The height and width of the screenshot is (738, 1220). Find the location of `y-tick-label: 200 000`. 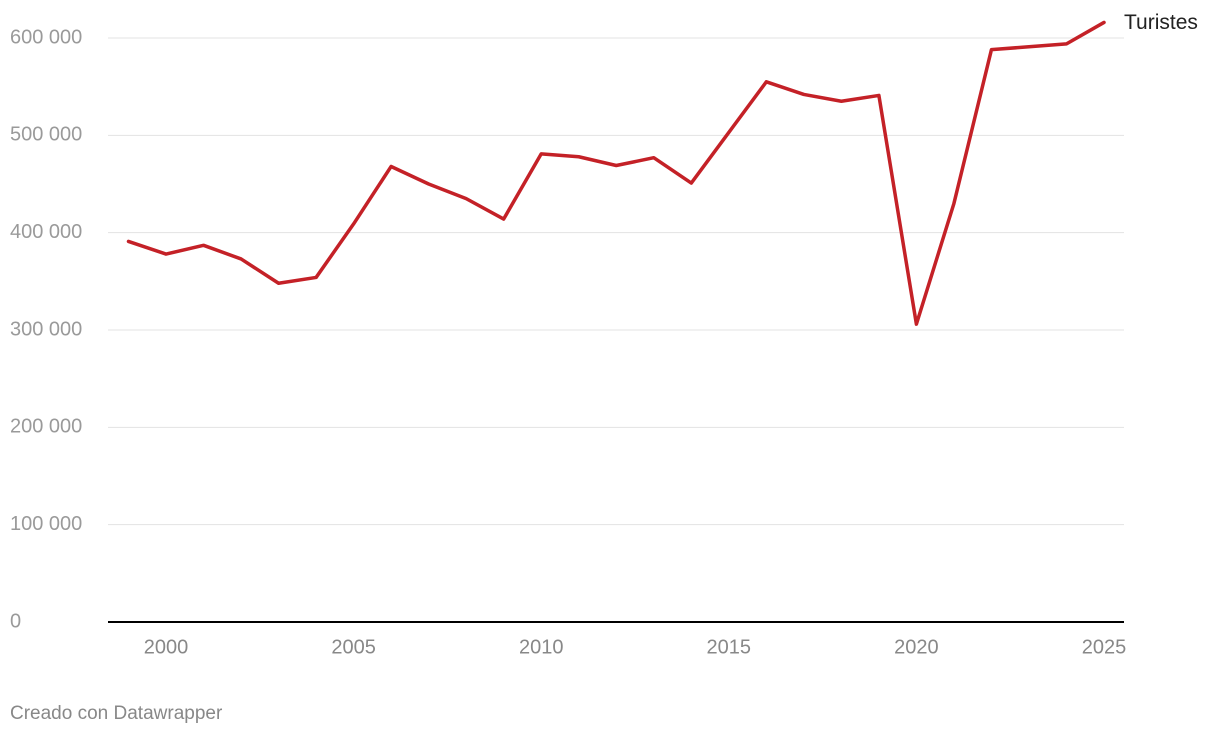

y-tick-label: 200 000 is located at coordinates (46, 427).